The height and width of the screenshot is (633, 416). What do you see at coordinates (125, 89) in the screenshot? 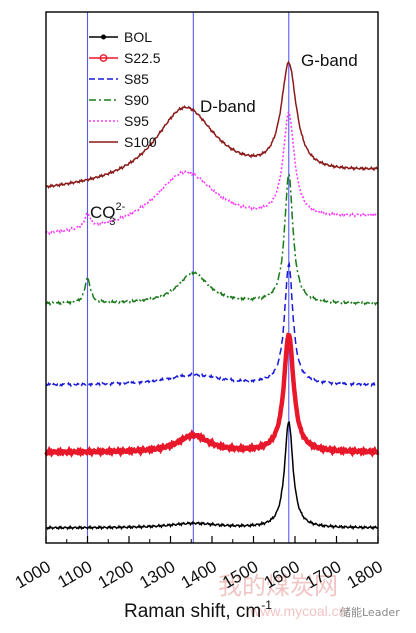
I see `legend: BOL S22.5 S85 S90 S95 S100` at bounding box center [125, 89].